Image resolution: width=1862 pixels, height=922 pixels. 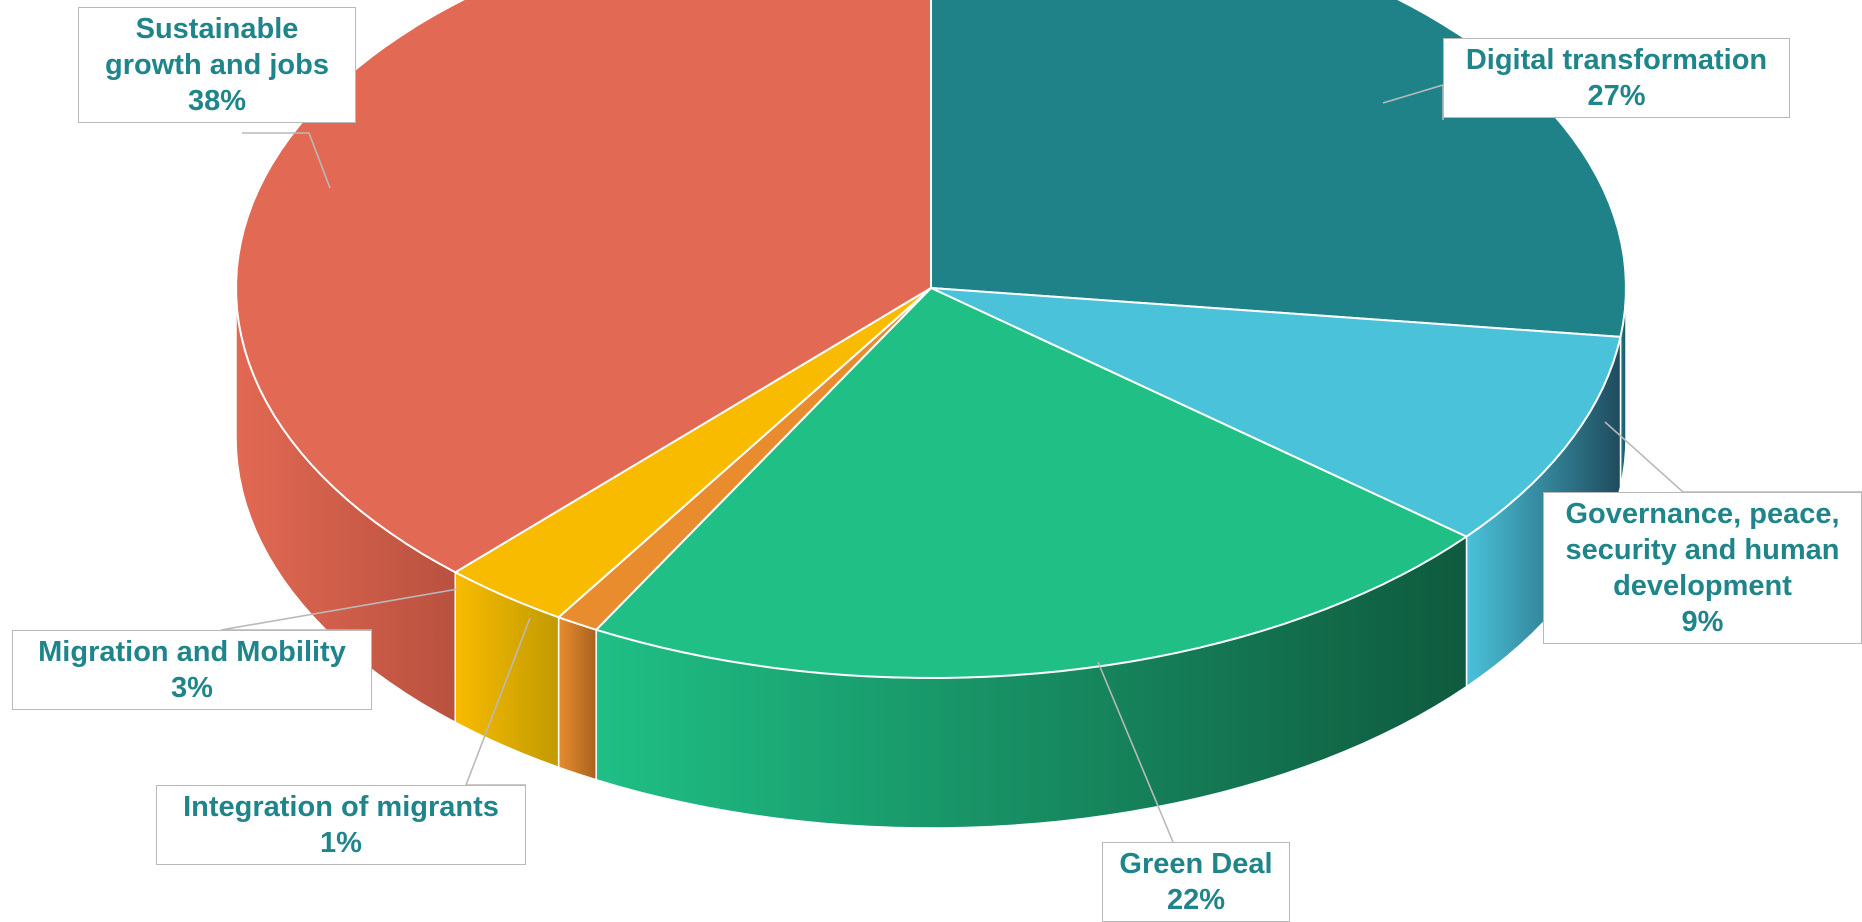 I want to click on label-sustainable-line-1: Sustainable, so click(x=217, y=29).